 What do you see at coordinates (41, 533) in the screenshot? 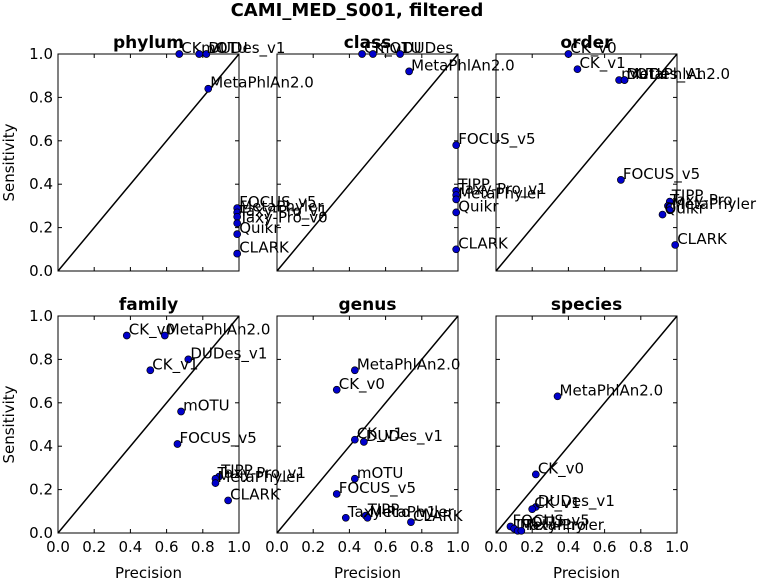
I see `y-tick-label: 0.0` at bounding box center [41, 533].